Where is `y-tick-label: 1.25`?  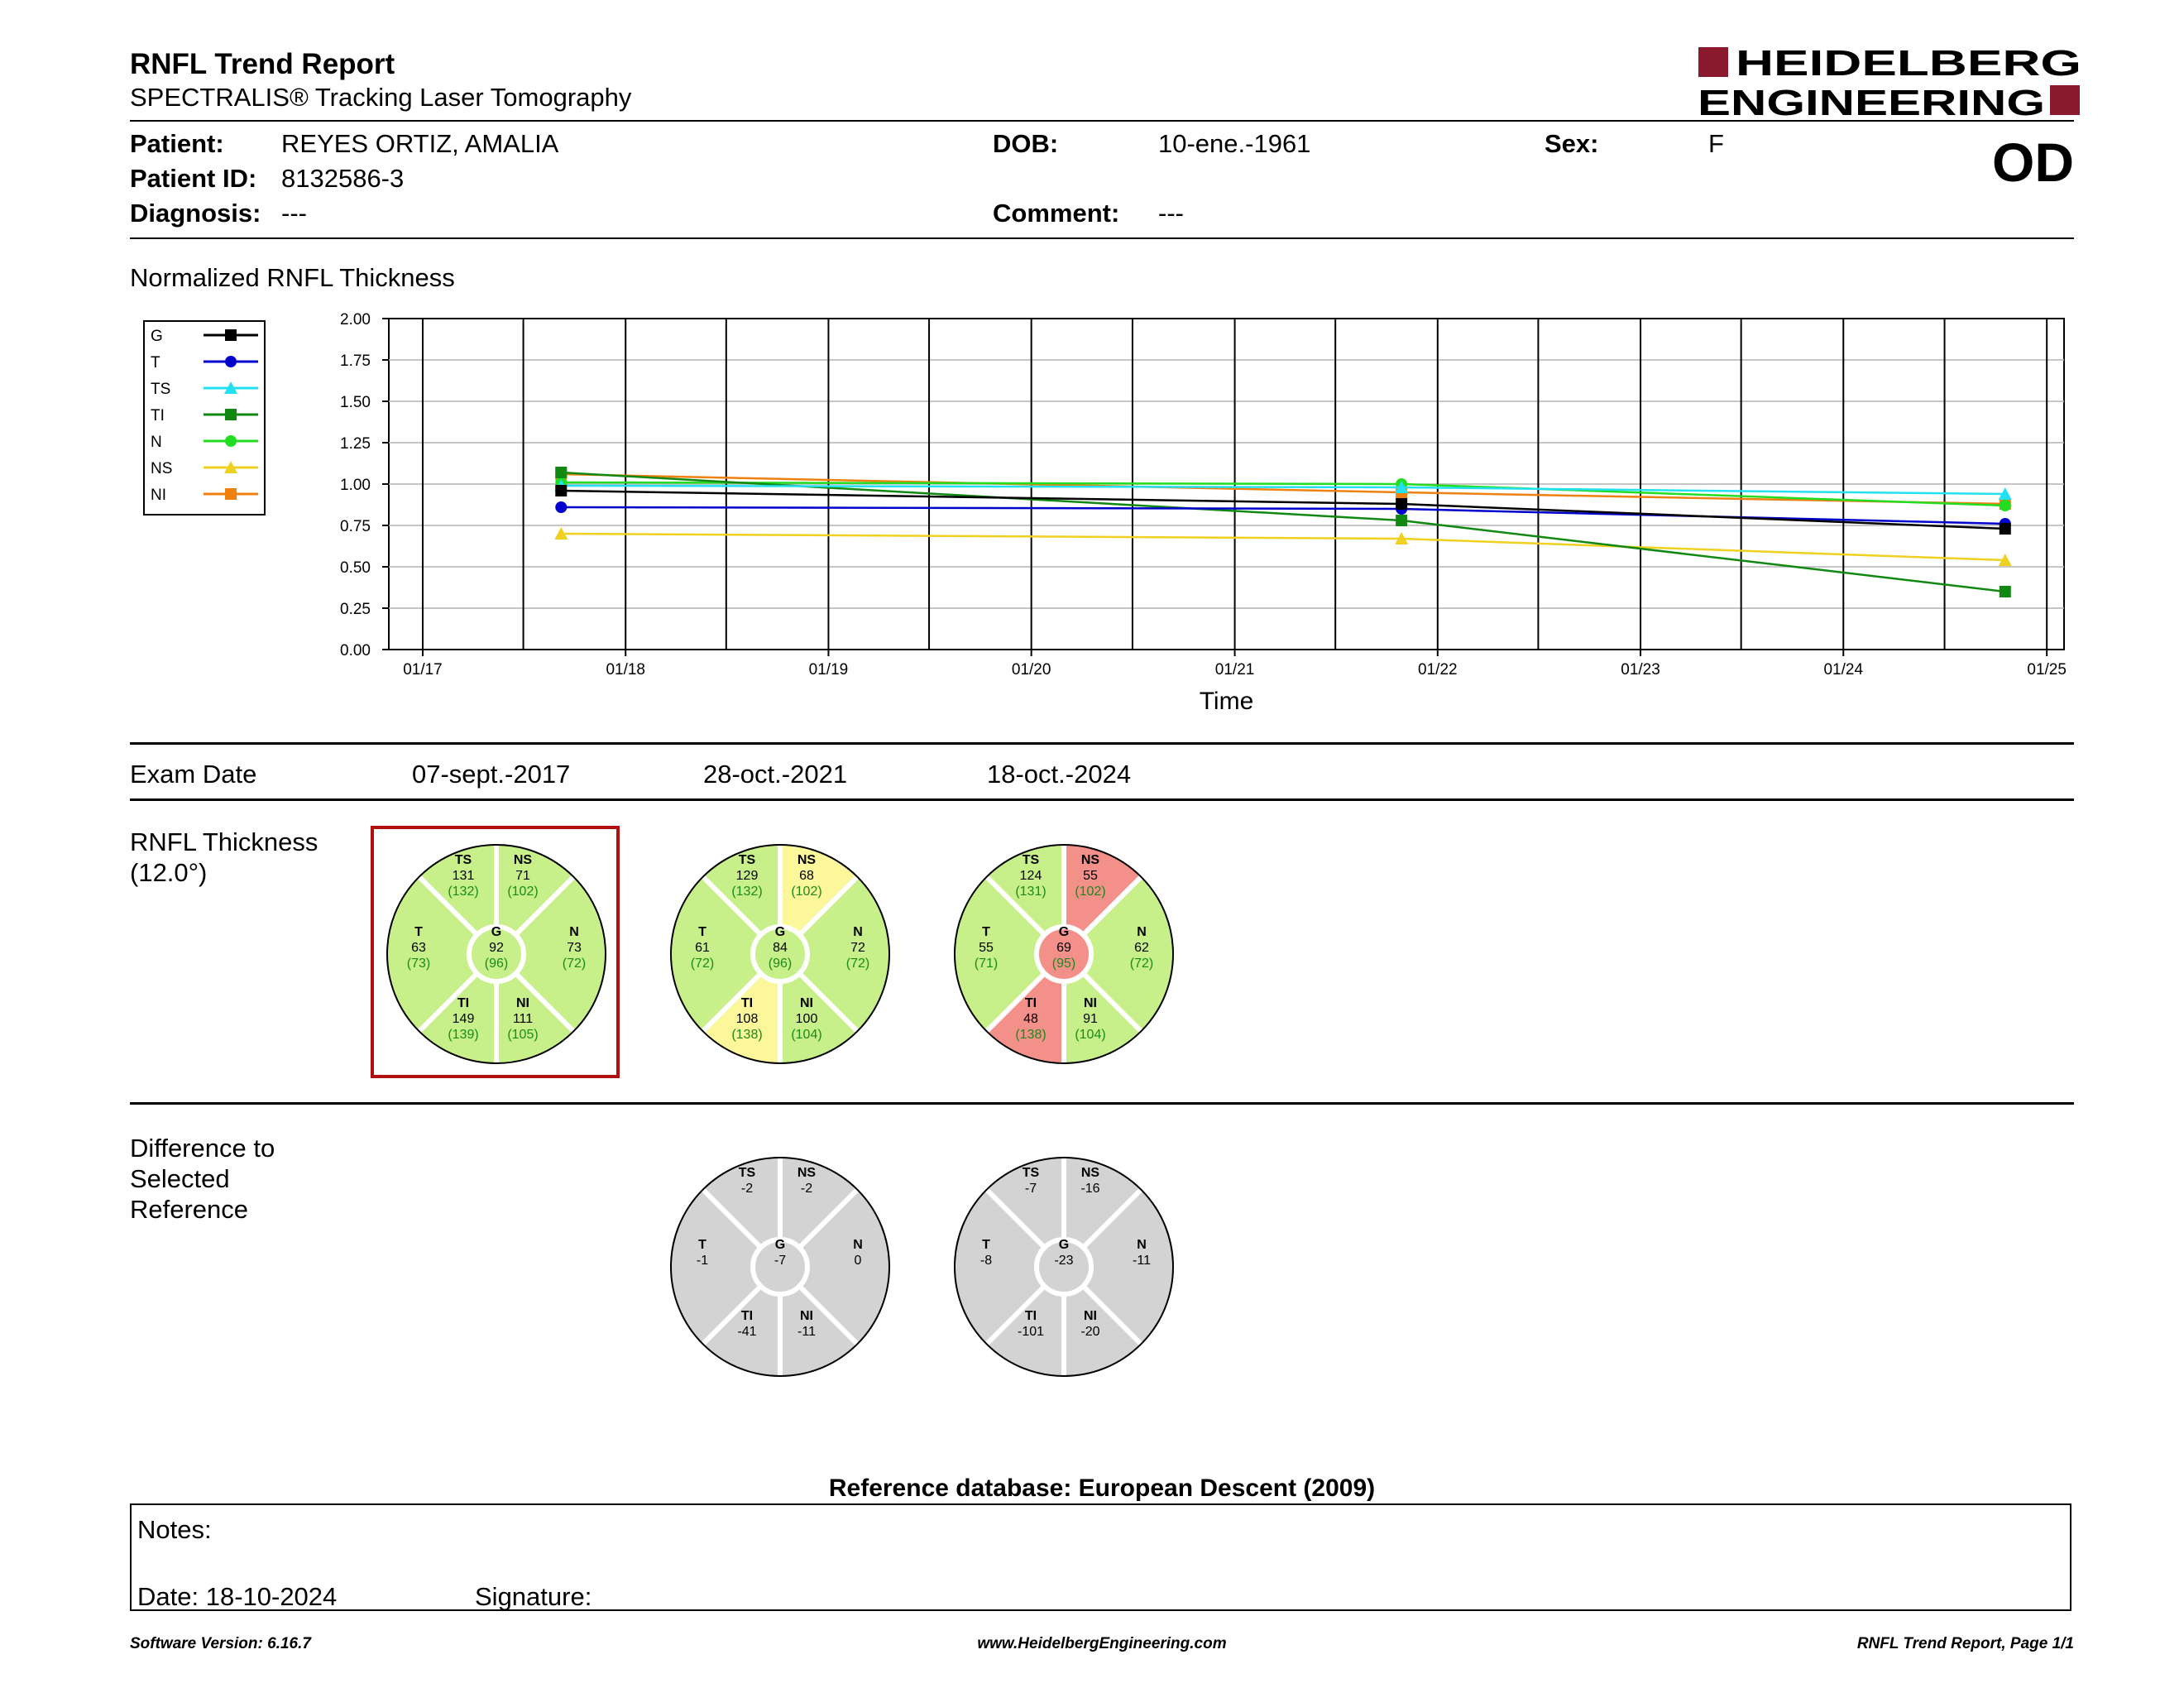 y-tick-label: 1.25 is located at coordinates (355, 444).